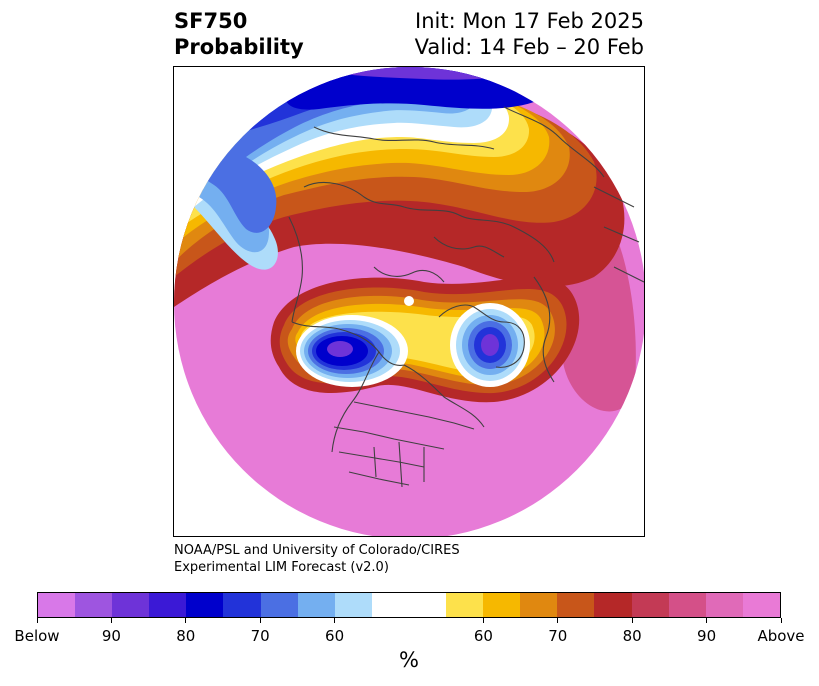 The image size is (819, 686). I want to click on colorbar-unit: %, so click(409, 660).